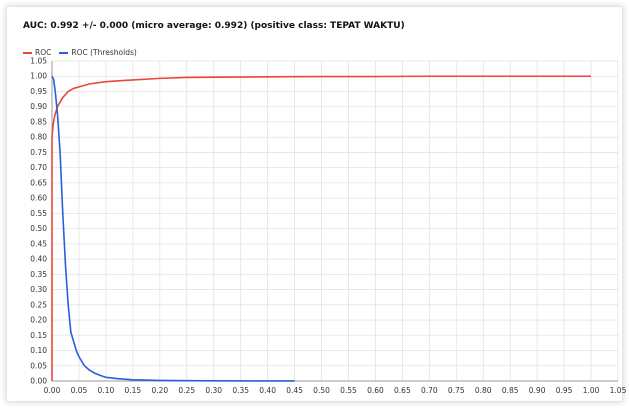  Describe the element at coordinates (267, 390) in the screenshot. I see `x-tick-label: 0.40` at that location.